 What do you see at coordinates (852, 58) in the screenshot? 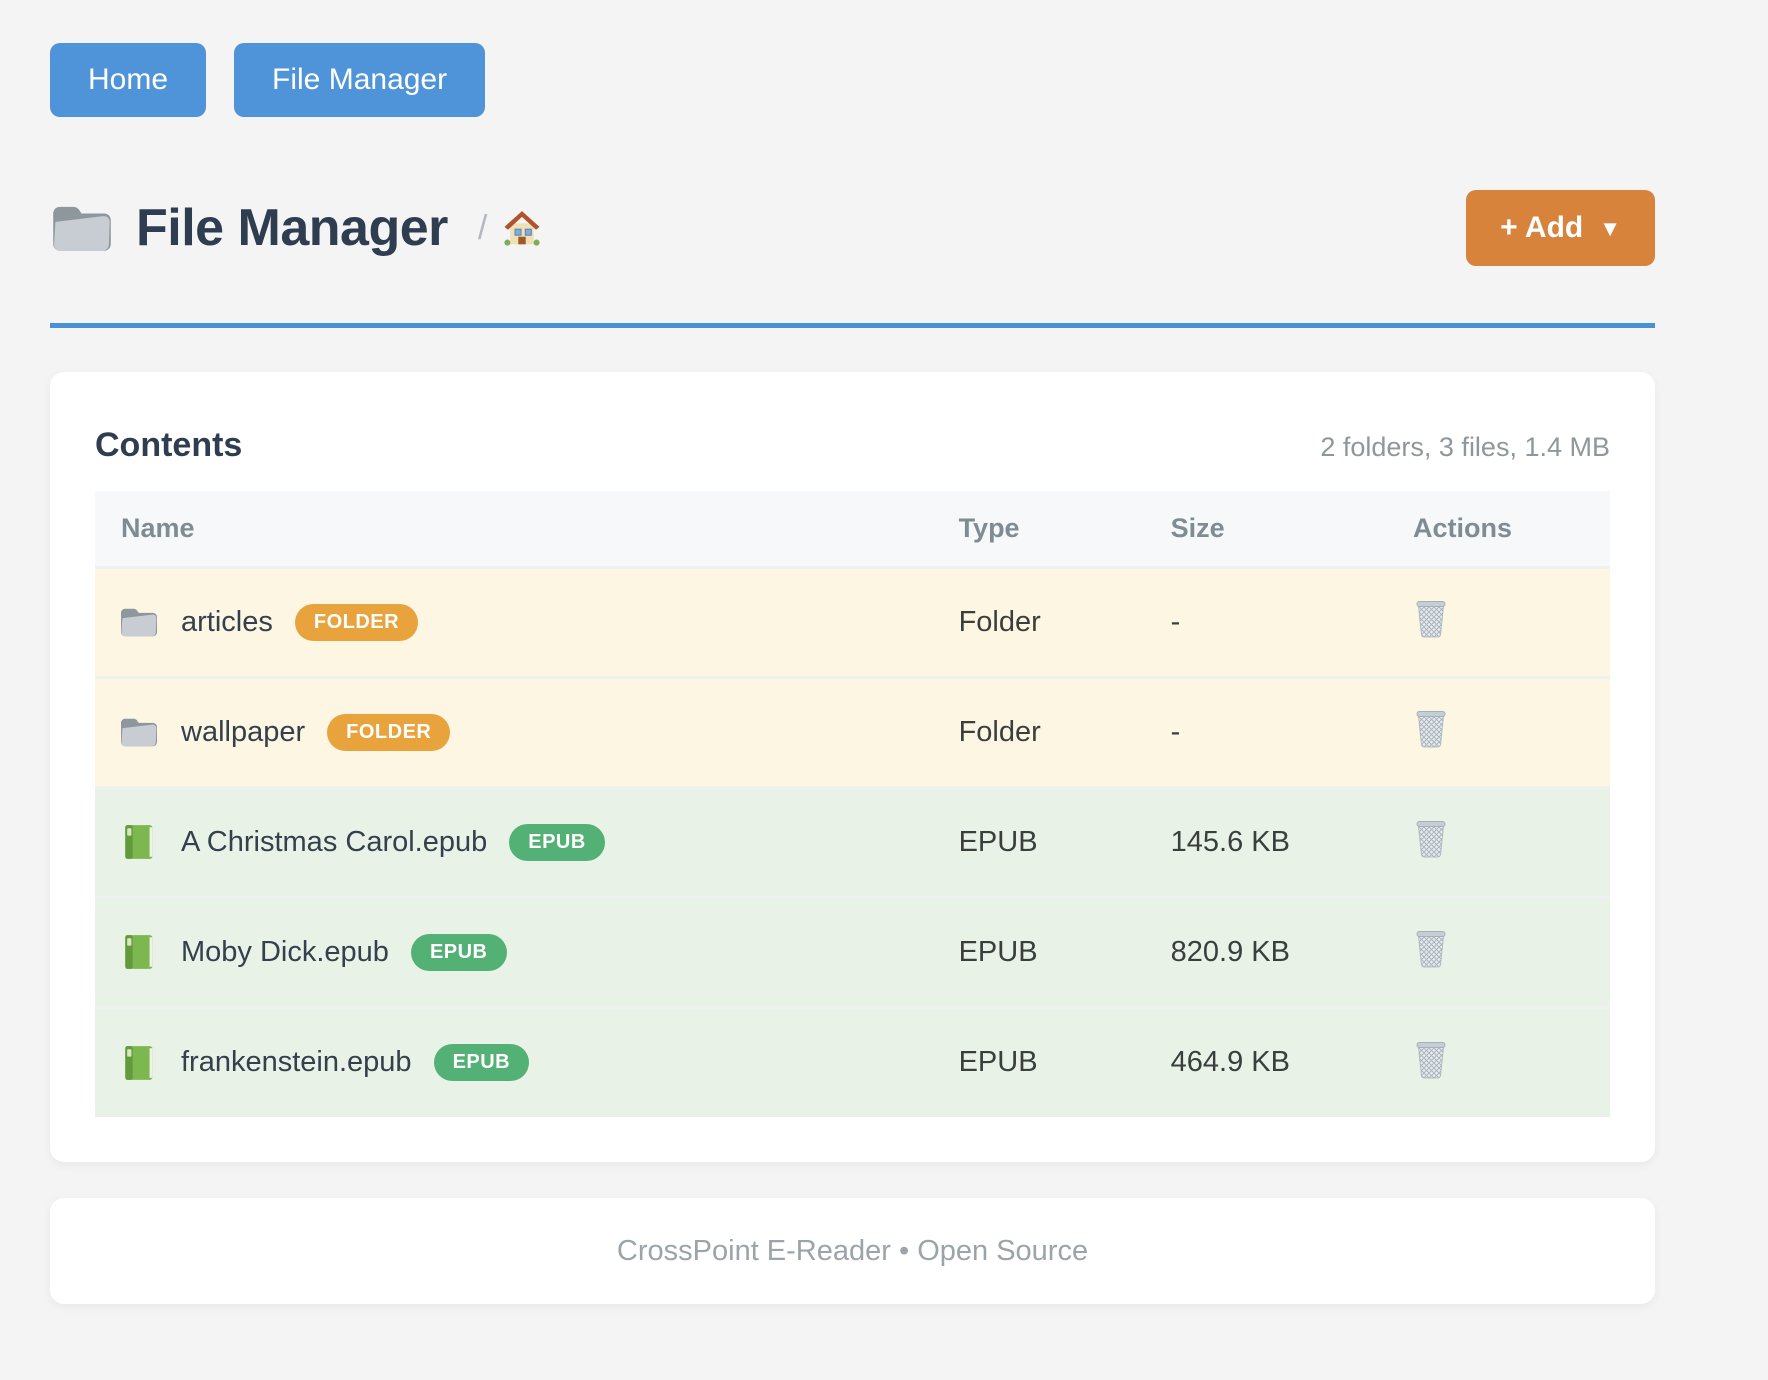
I see `top-nav: Home File Manager` at bounding box center [852, 58].